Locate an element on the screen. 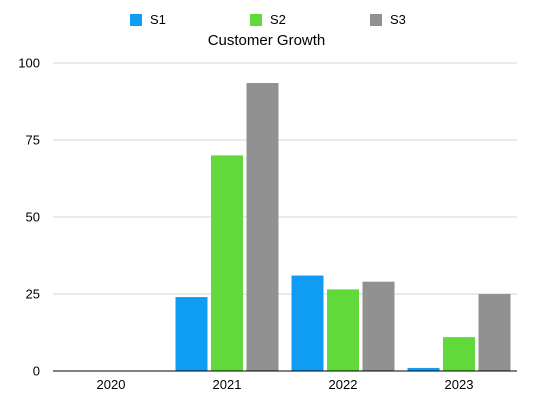 The image size is (533, 402). y-tick-label-75: 75 is located at coordinates (33, 140).